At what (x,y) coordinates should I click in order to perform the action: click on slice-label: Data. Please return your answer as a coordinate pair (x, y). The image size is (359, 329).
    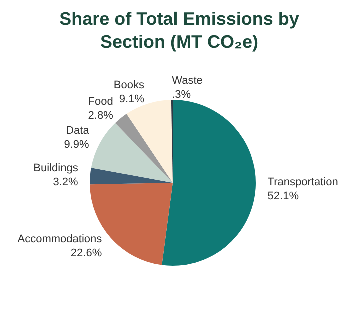
    Looking at the image, I should click on (78, 131).